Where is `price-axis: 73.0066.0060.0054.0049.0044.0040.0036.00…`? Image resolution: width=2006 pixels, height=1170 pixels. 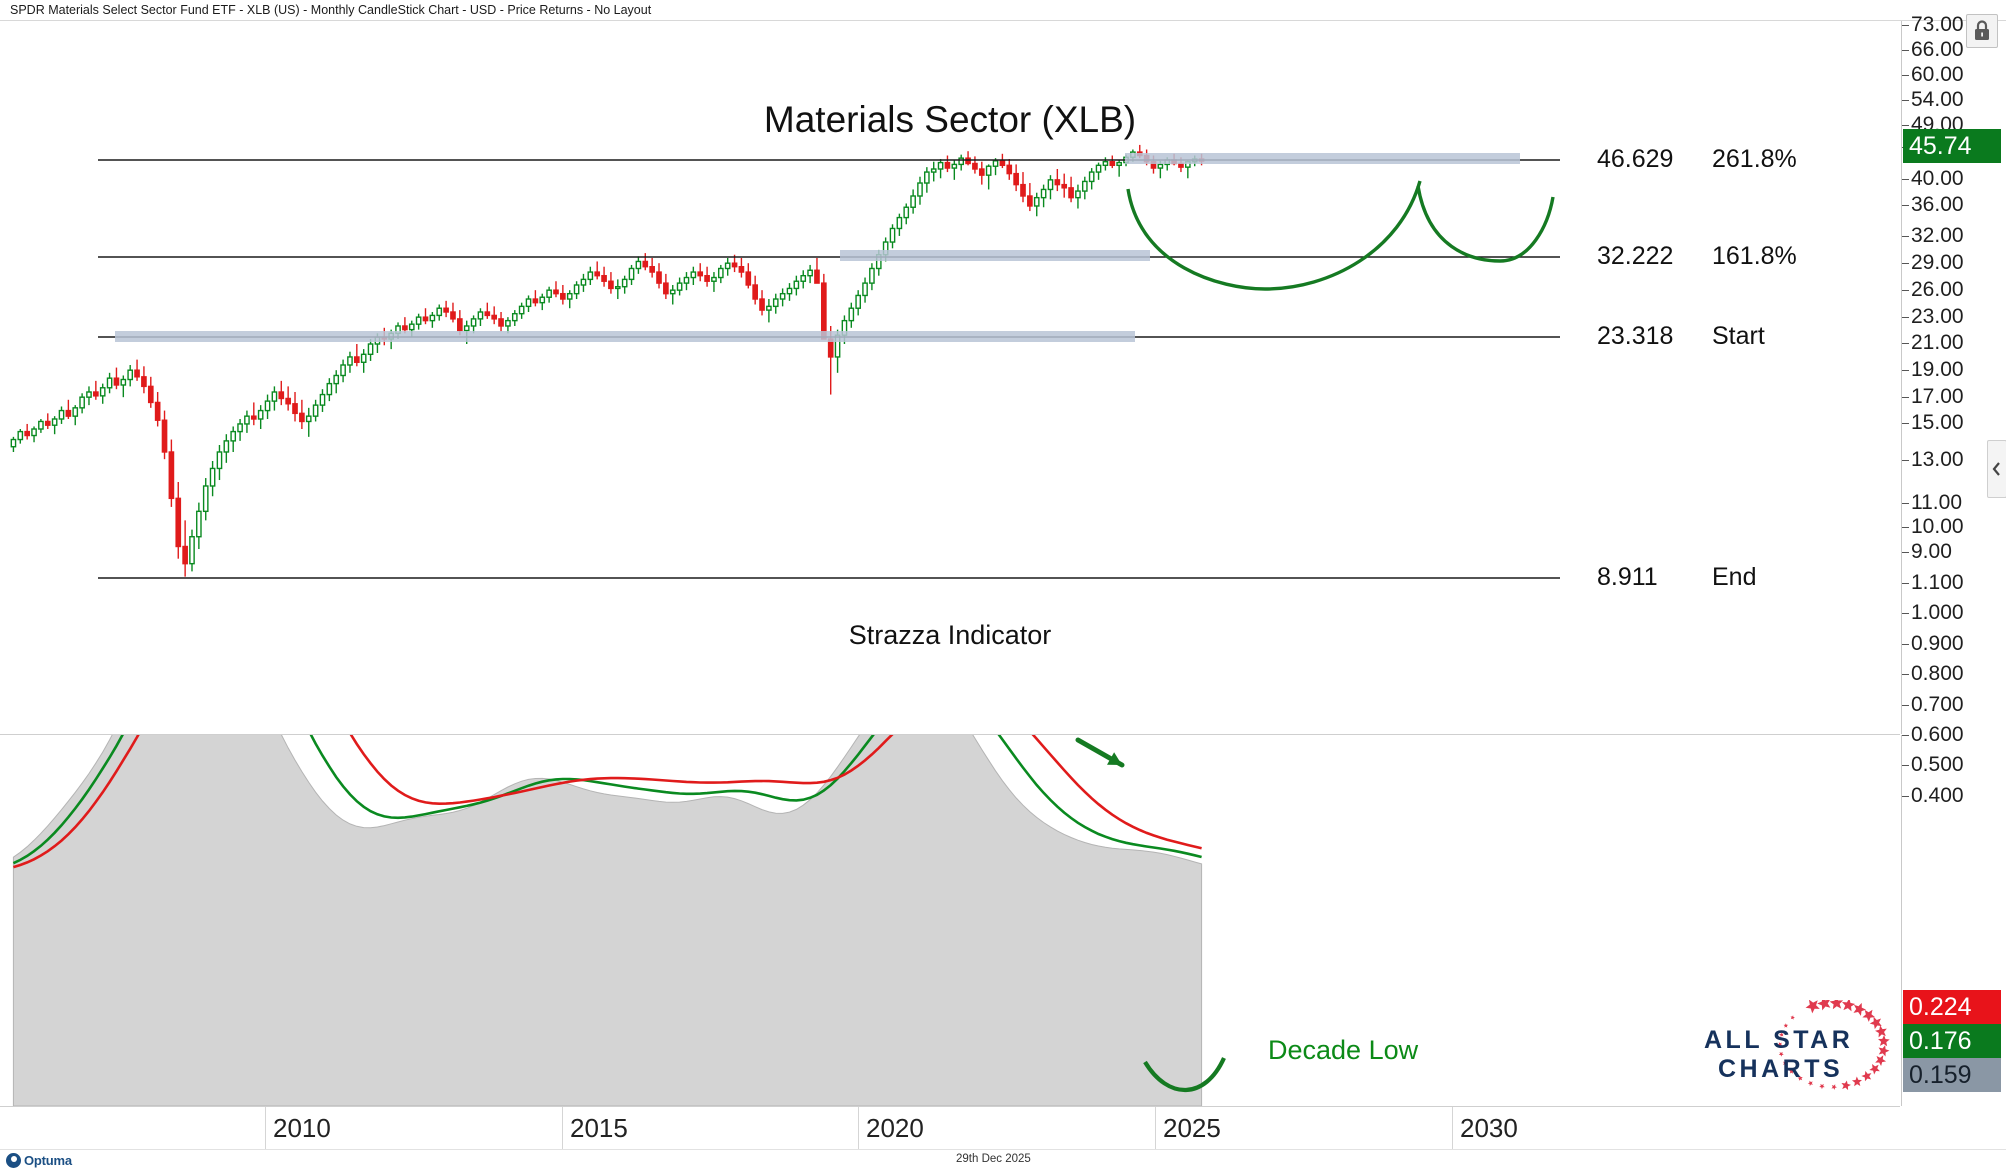
price-axis: 73.0066.0060.0054.0049.0044.0040.0036.00… is located at coordinates (1953, 373).